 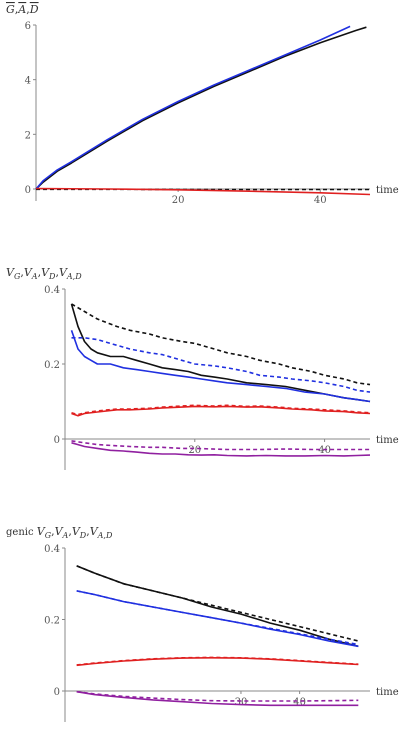 What do you see at coordinates (241, 702) in the screenshot?
I see `x-tick-label: 30` at bounding box center [241, 702].